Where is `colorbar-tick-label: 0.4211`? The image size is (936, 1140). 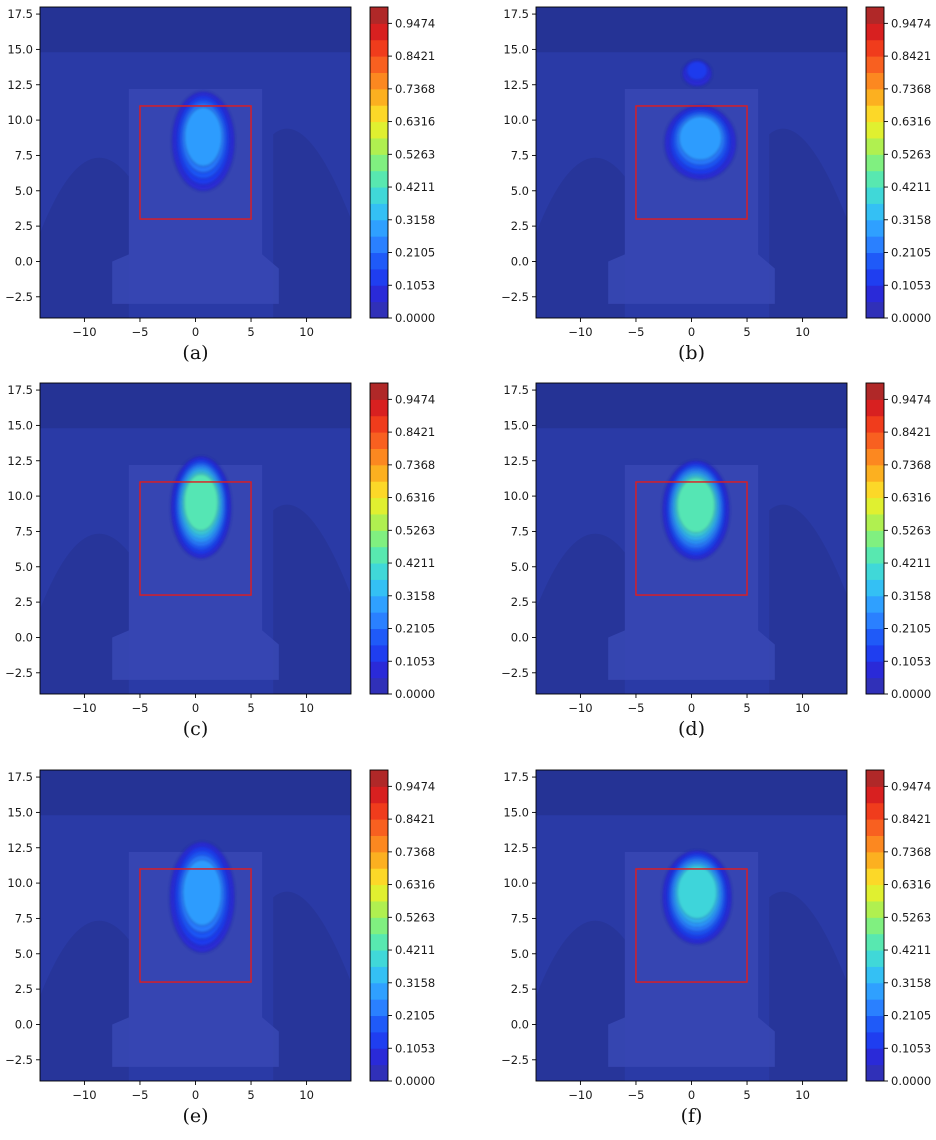
colorbar-tick-label: 0.4211 is located at coordinates (911, 950).